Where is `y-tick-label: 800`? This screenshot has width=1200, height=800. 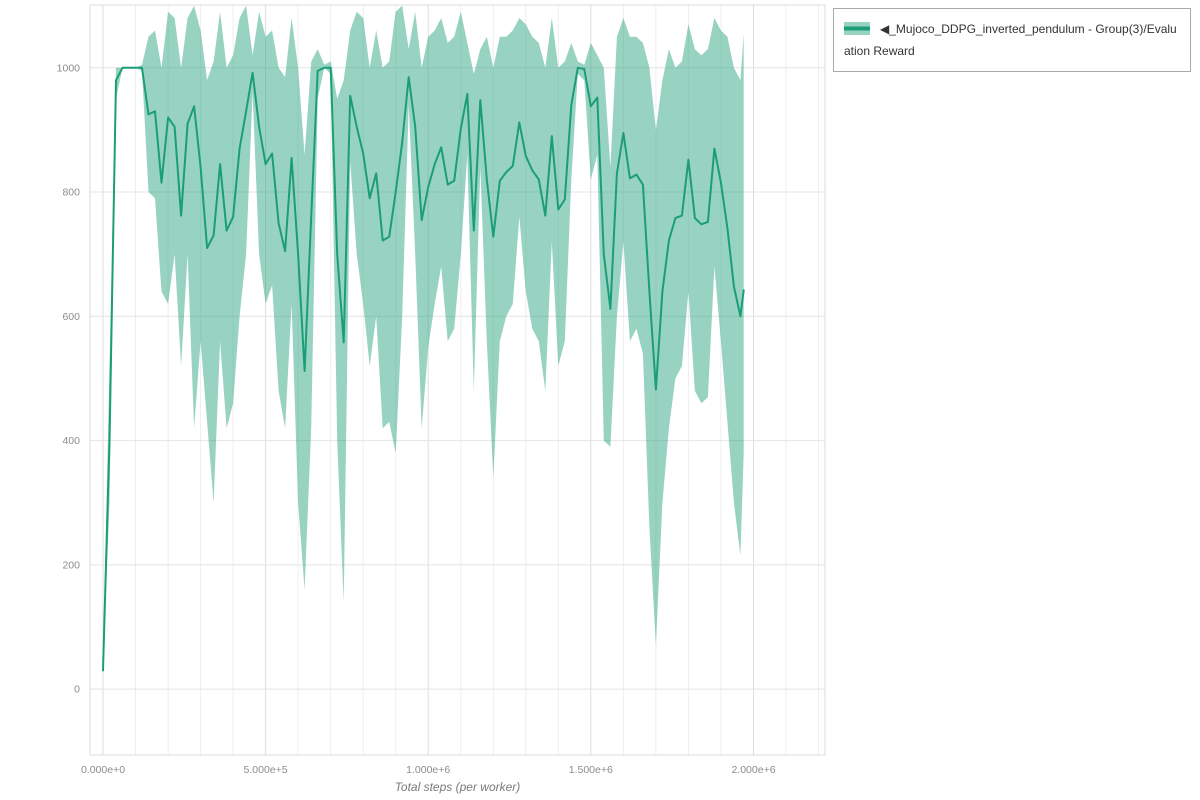
y-tick-label: 800 is located at coordinates (71, 193).